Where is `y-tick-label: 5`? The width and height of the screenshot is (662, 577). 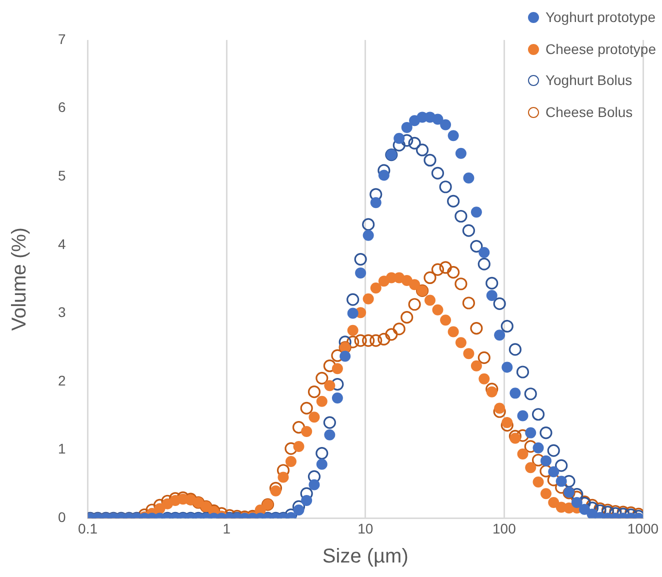 y-tick-label: 5 is located at coordinates (62, 175).